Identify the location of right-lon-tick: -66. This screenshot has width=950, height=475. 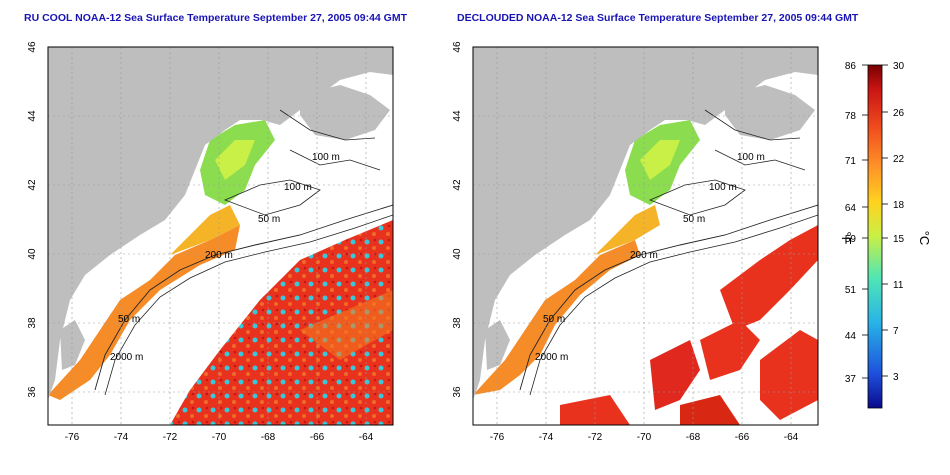
(742, 437).